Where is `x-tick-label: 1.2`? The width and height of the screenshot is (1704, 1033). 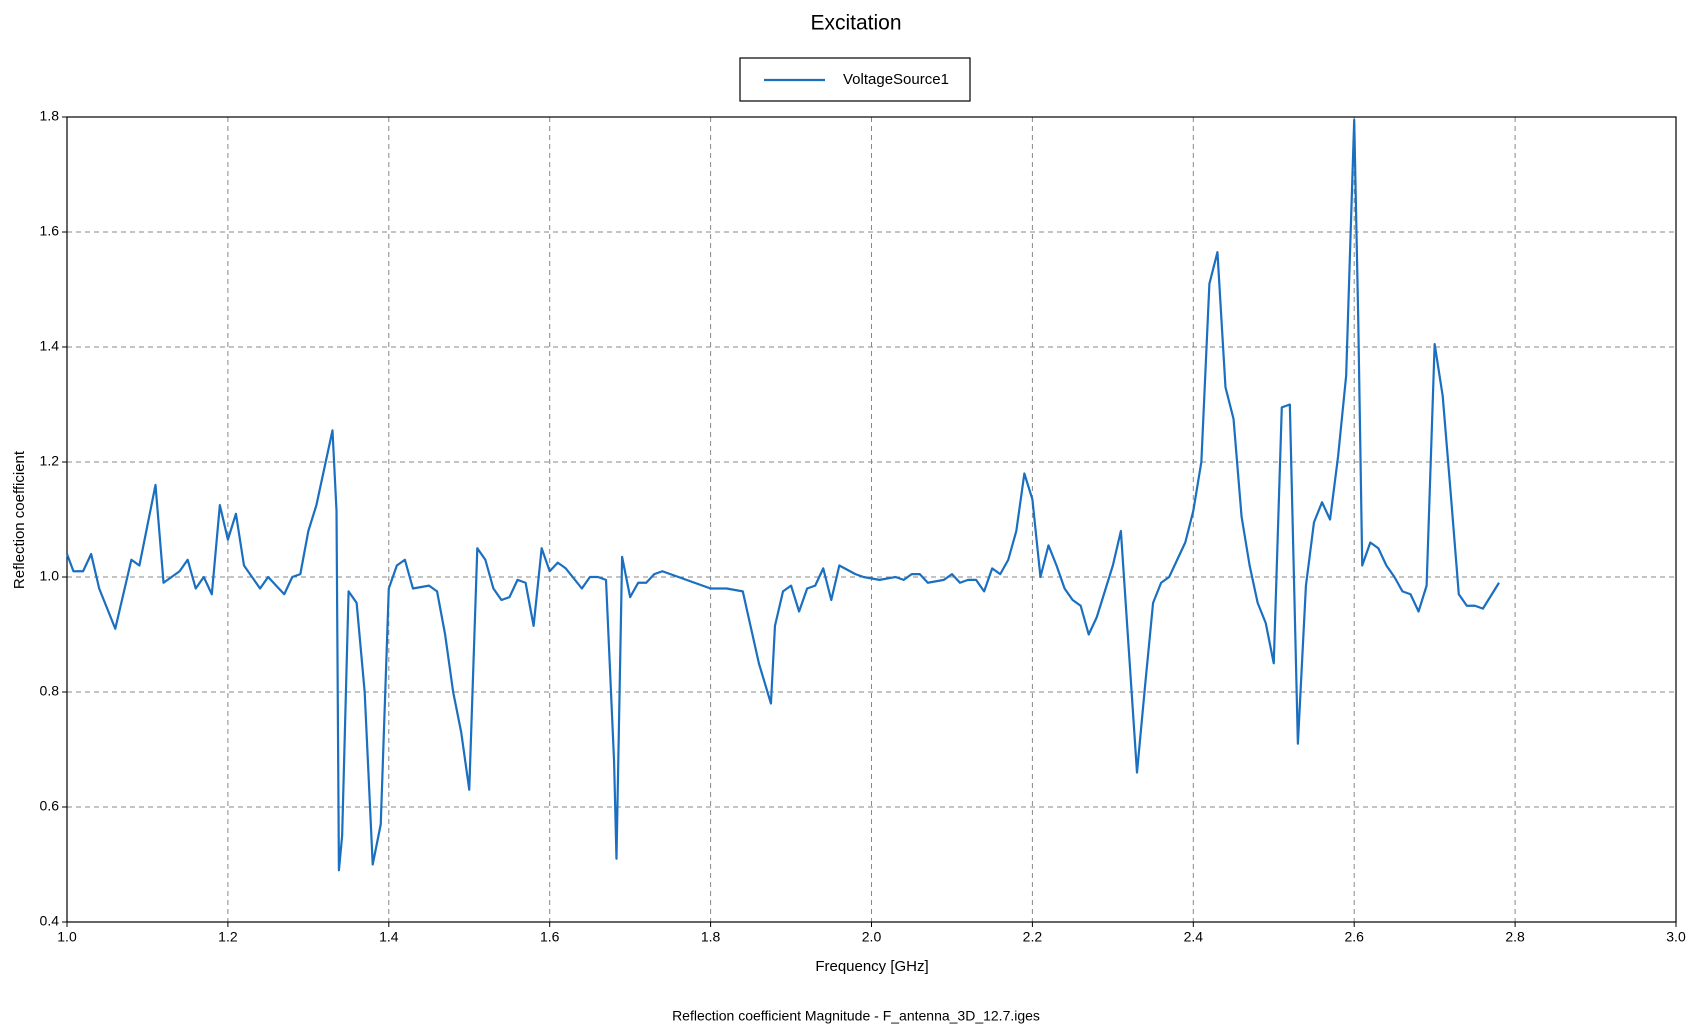
x-tick-label: 1.2 is located at coordinates (228, 937).